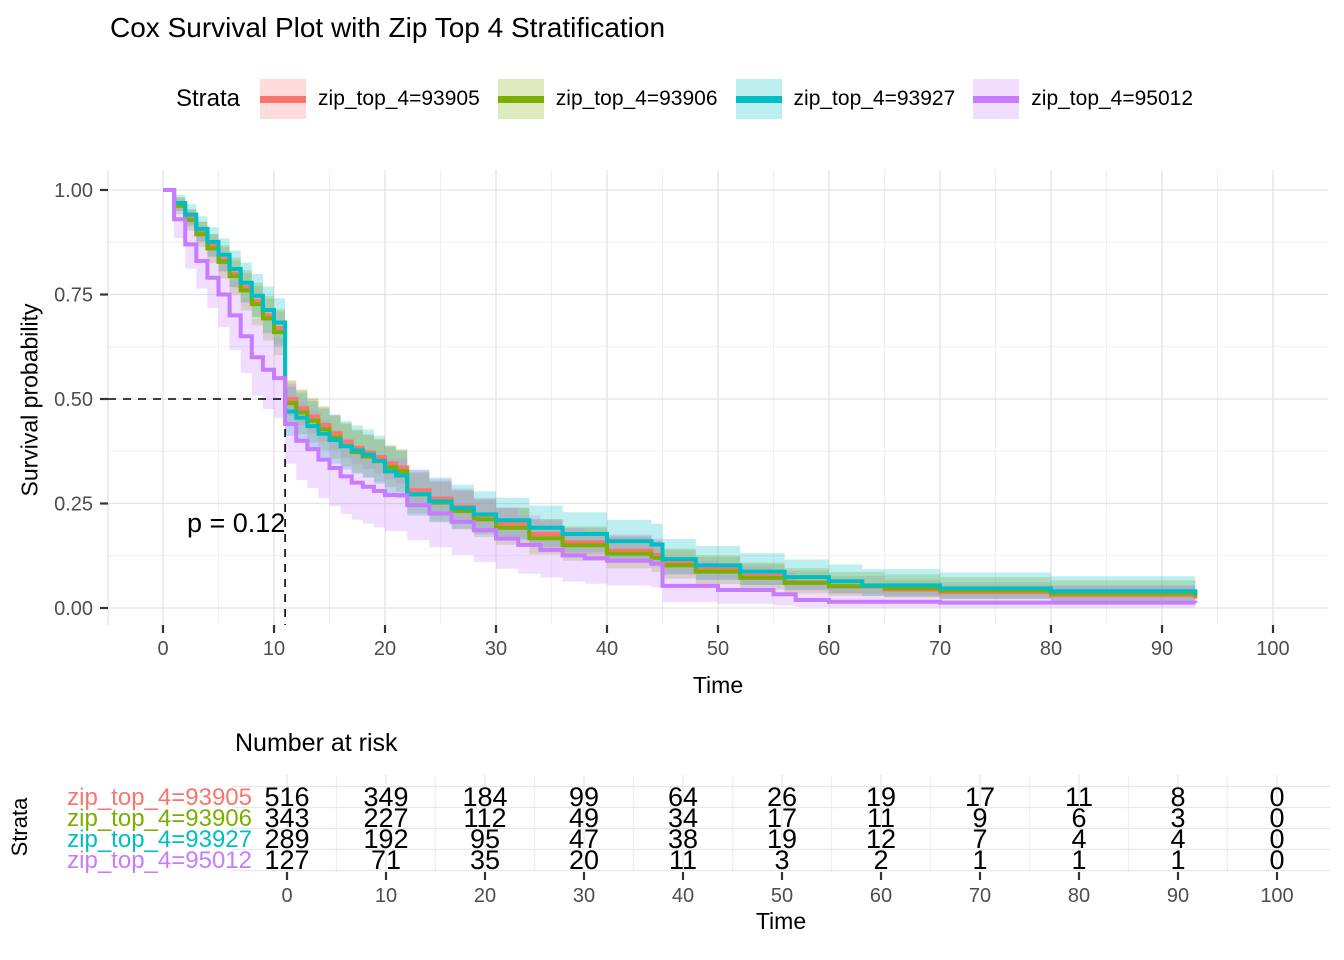 The image size is (1344, 960). I want to click on x-tick-label: 80, so click(1051, 649).